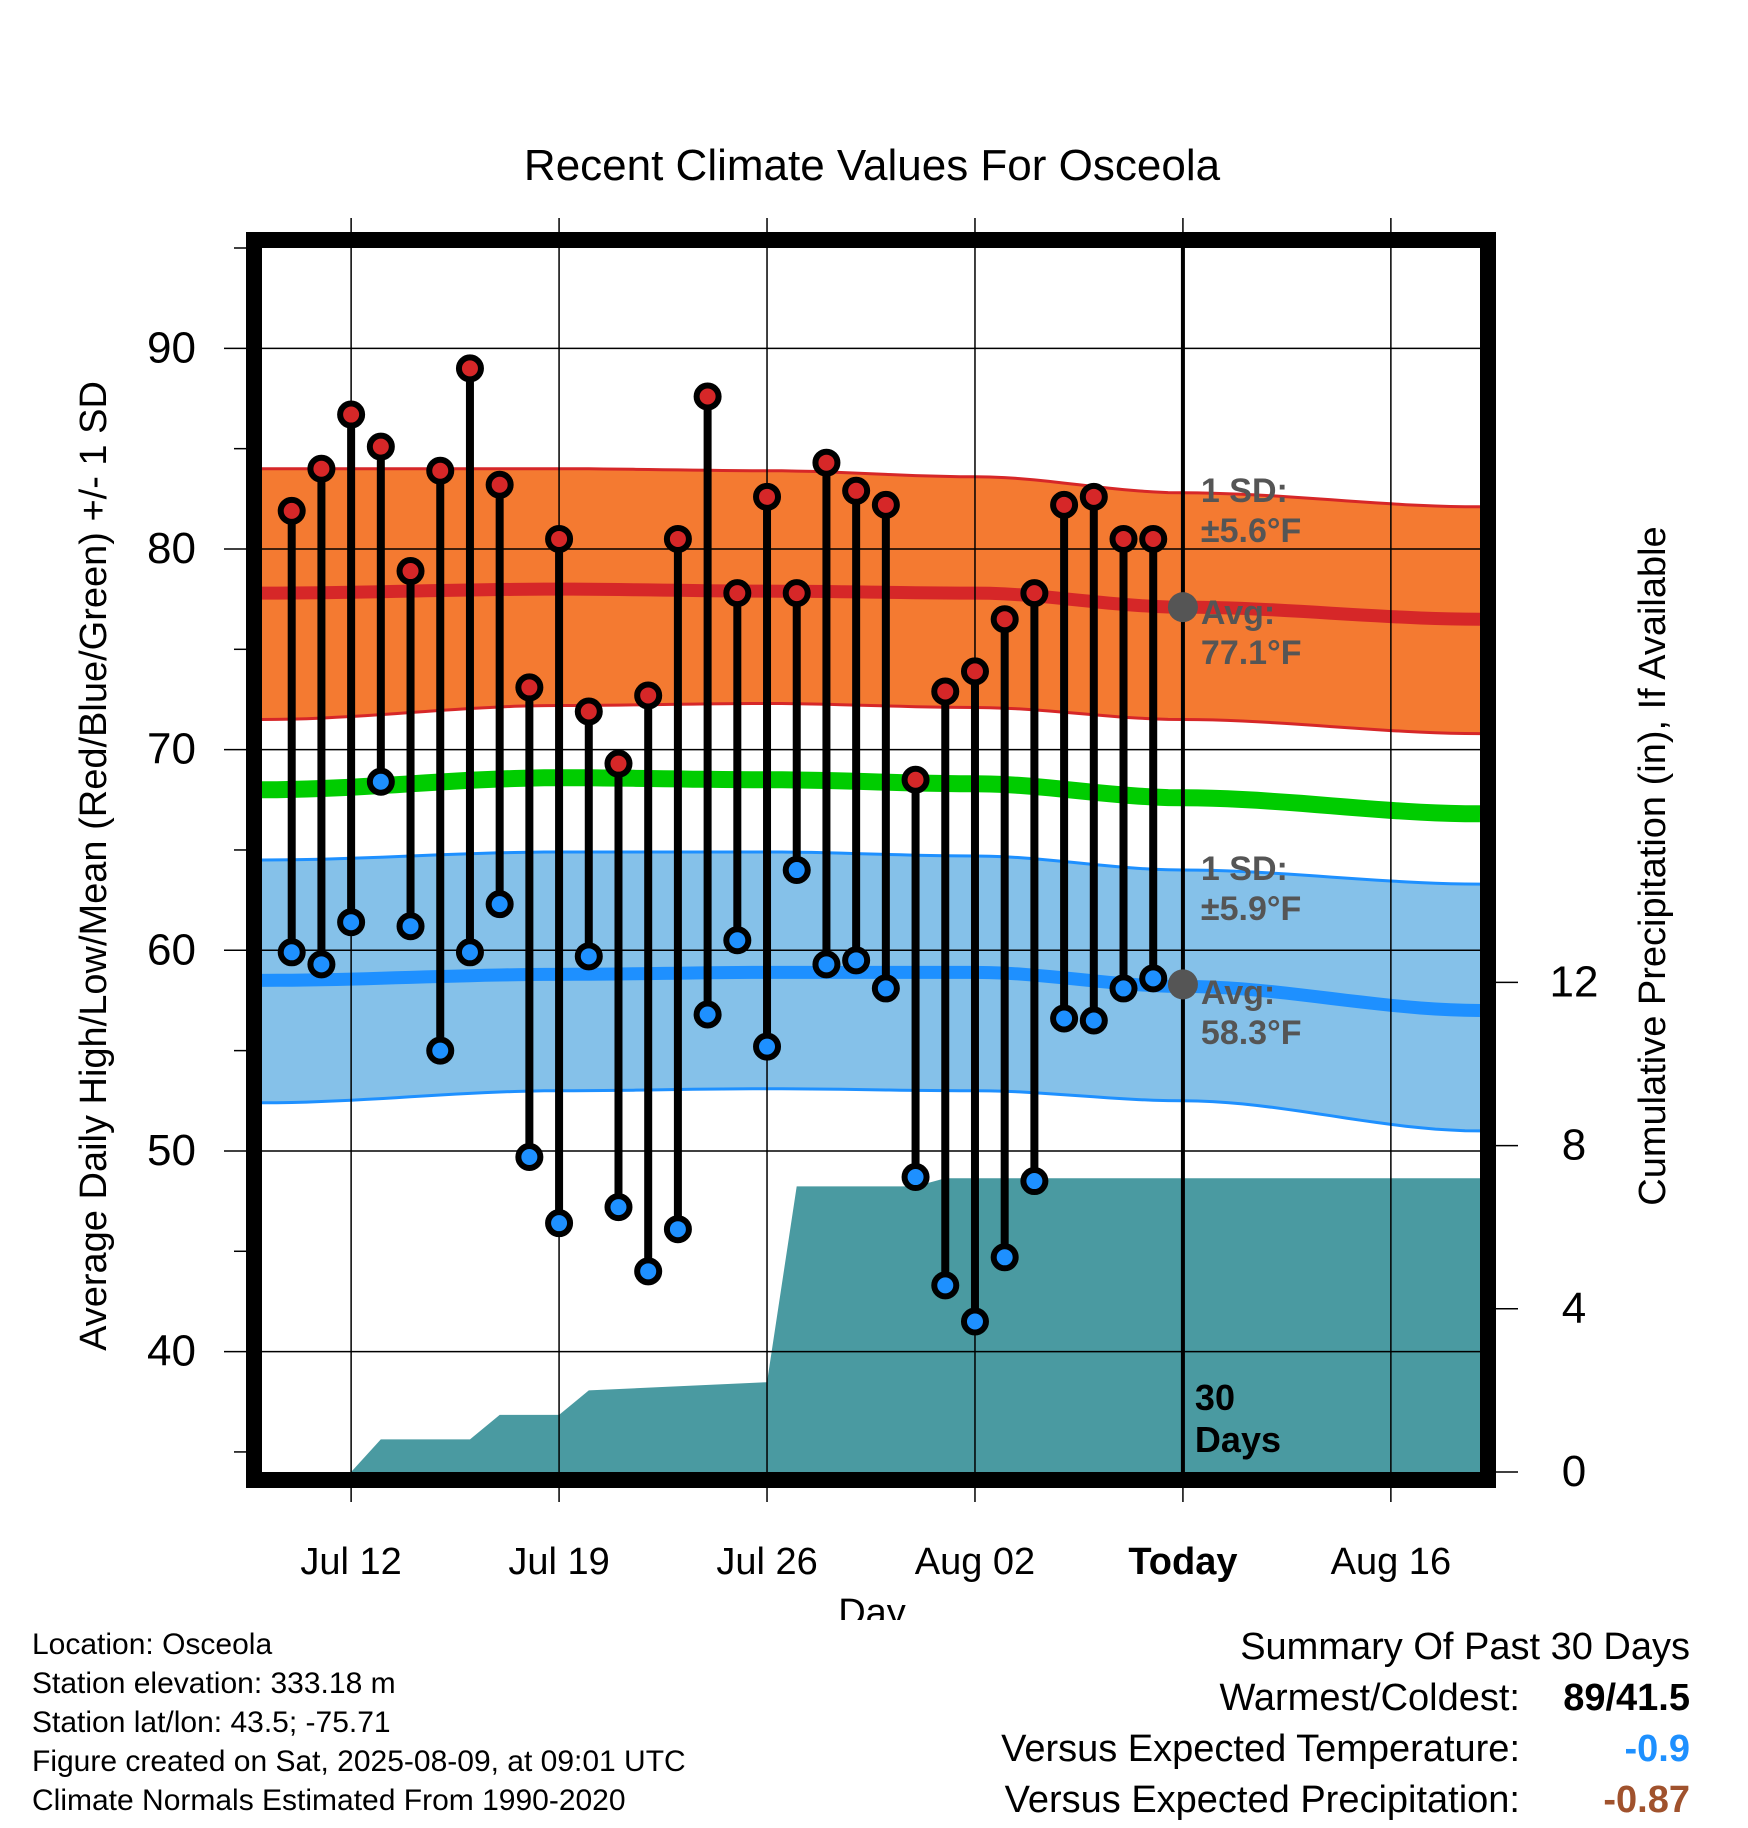  Describe the element at coordinates (1238, 1439) in the screenshot. I see `days-word-label: Days` at that location.